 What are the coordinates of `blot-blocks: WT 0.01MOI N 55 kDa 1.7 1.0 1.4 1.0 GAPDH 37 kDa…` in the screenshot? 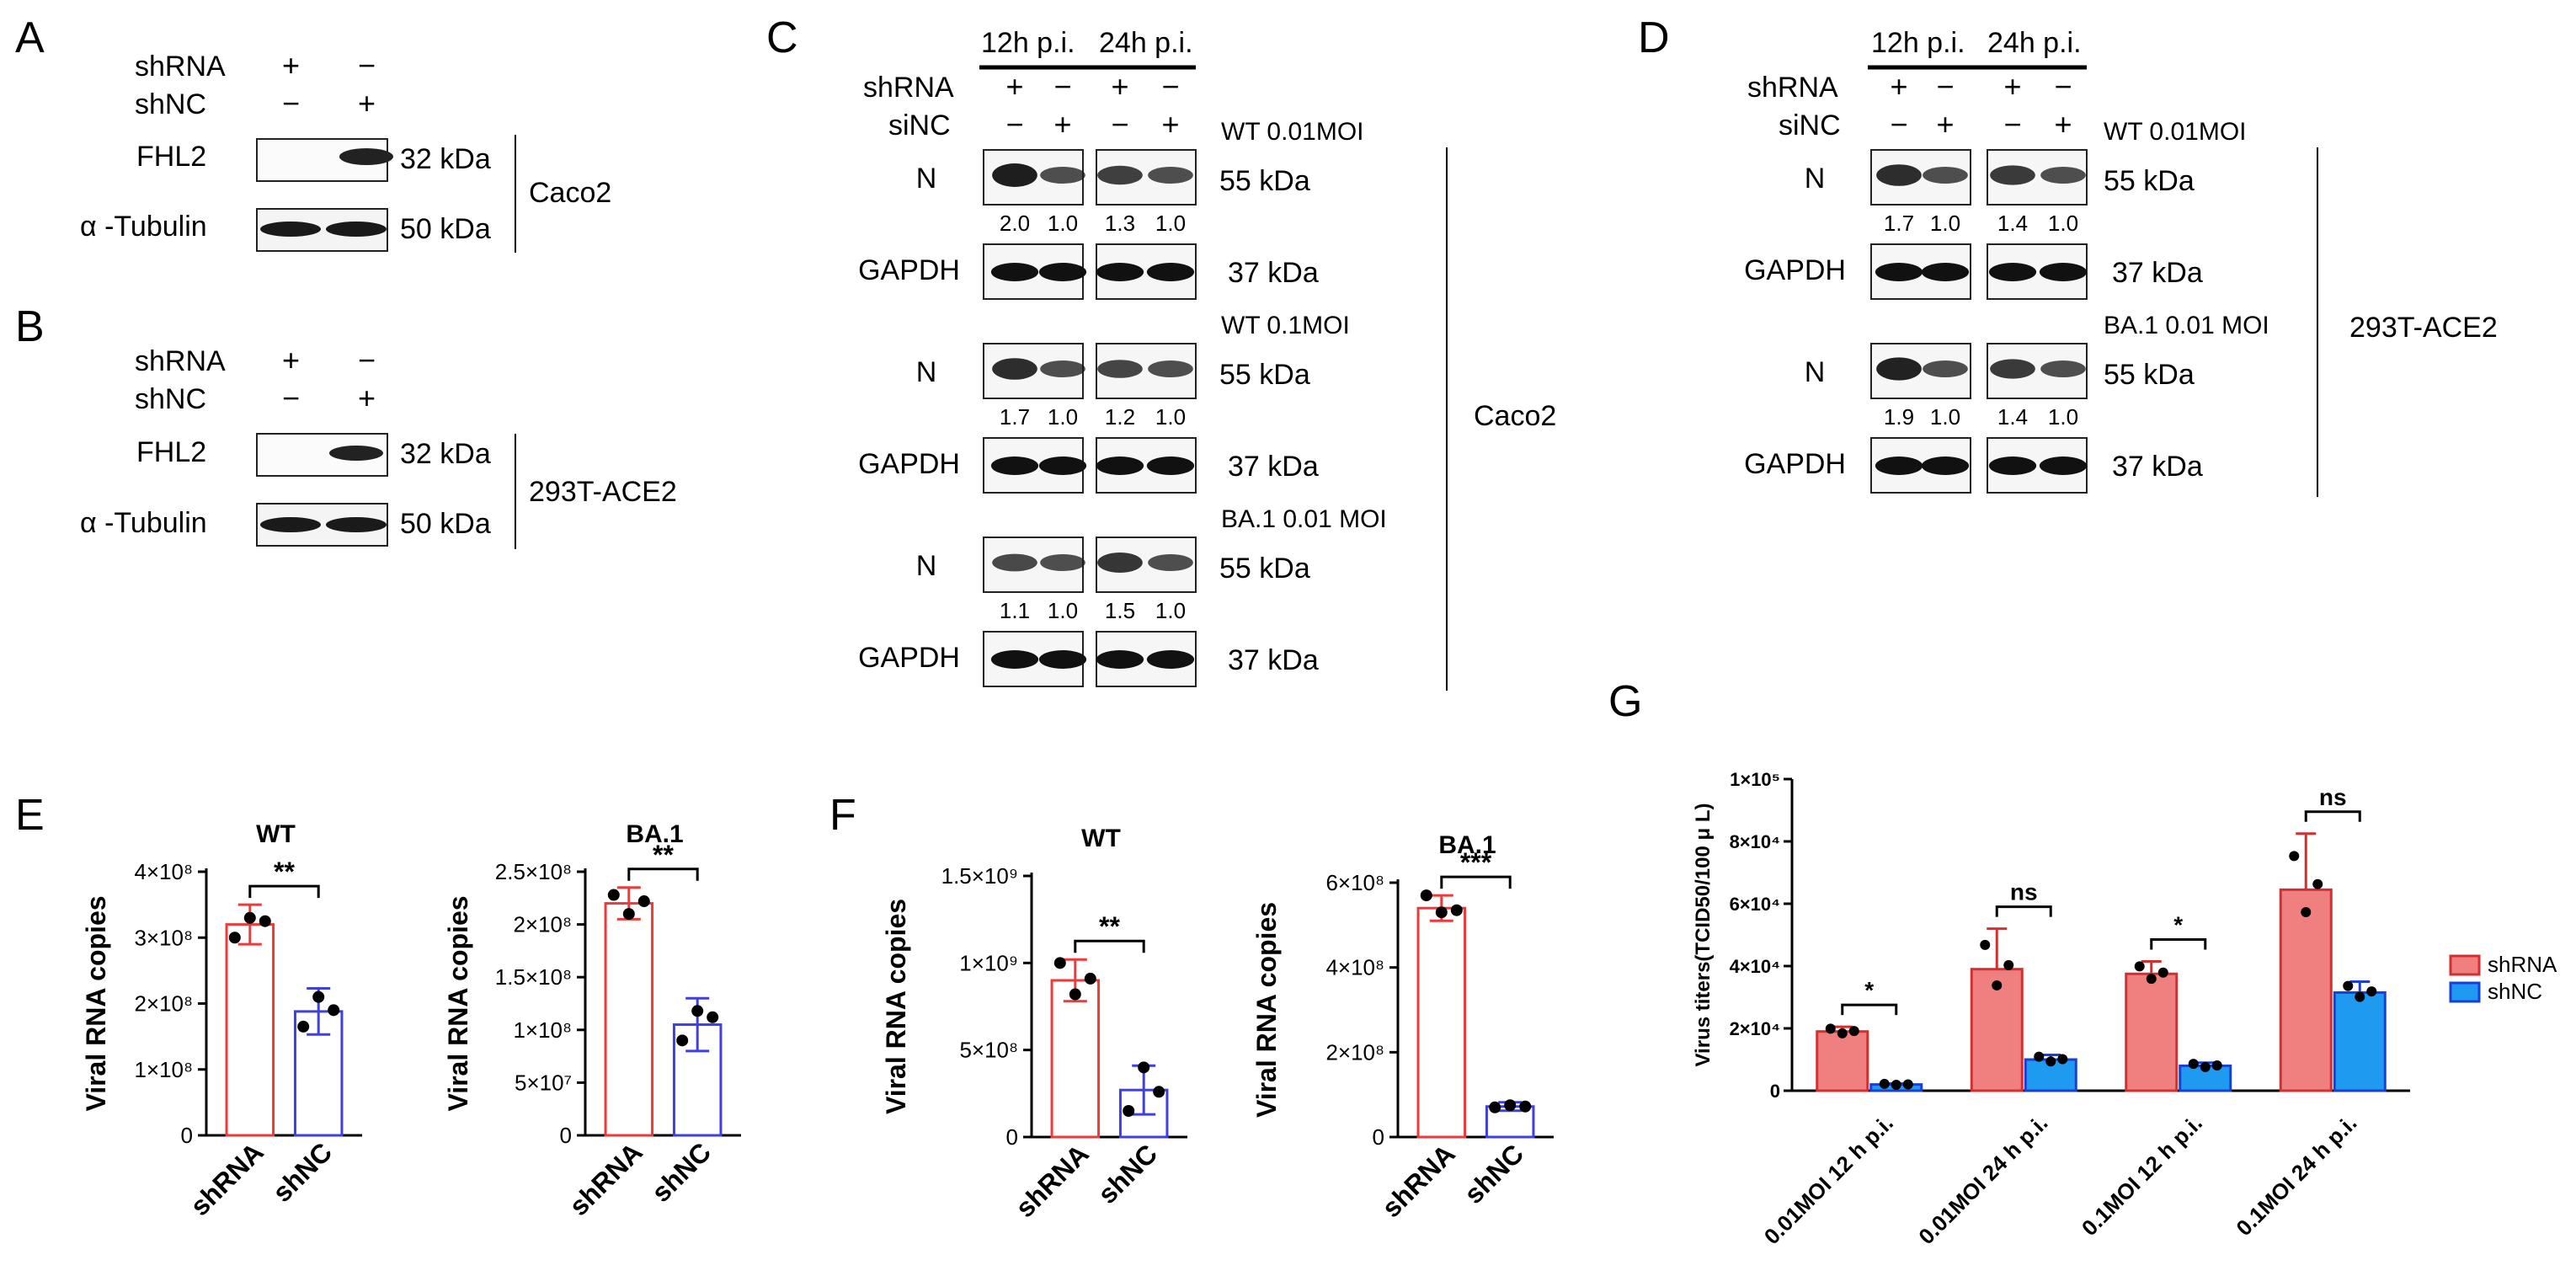 It's located at (2006, 306).